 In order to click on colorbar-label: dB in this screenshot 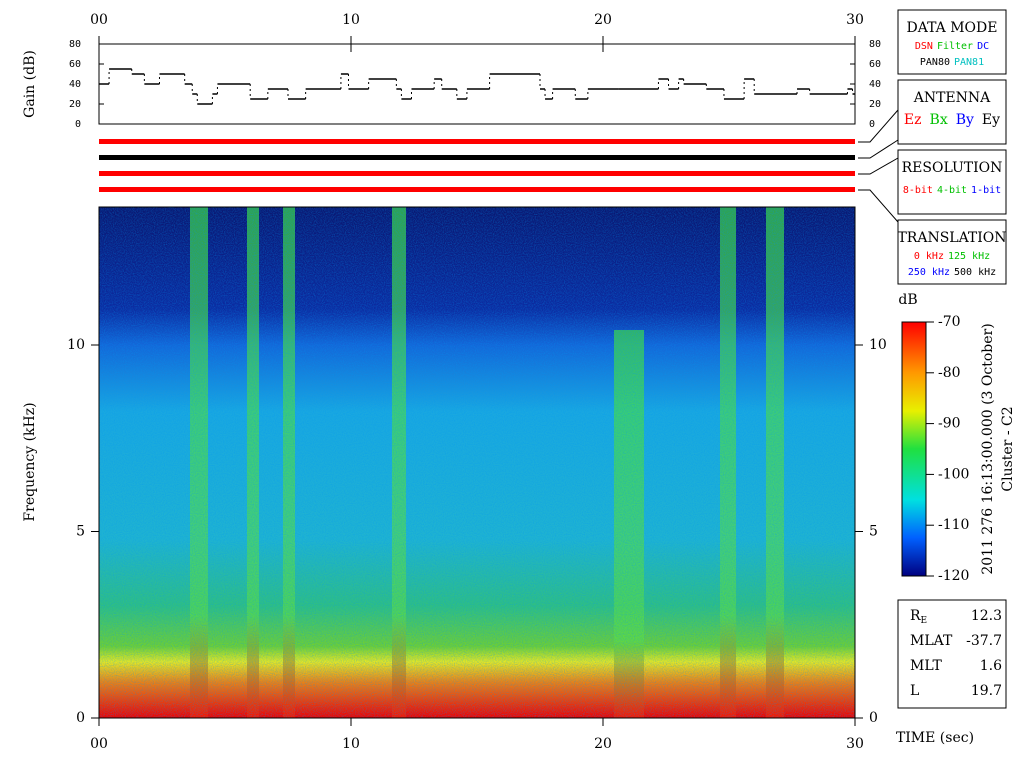, I will do `click(907, 300)`.